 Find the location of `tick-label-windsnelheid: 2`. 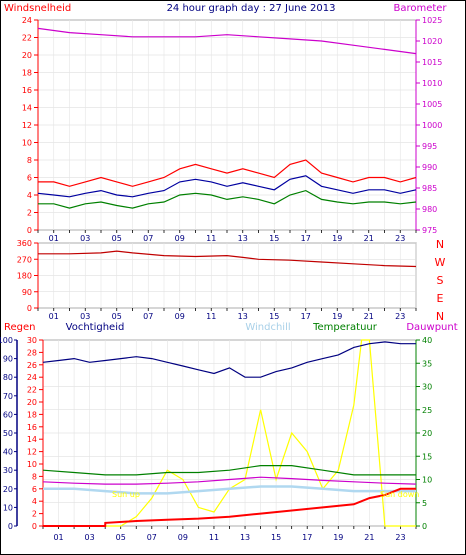

tick-label-windsnelheid: 2 is located at coordinates (29, 213).